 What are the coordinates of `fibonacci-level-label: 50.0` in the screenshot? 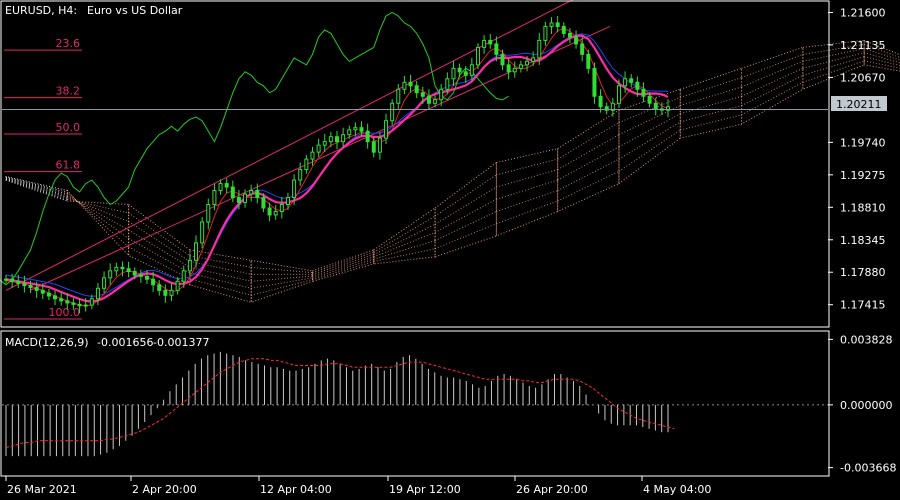 It's located at (68, 127).